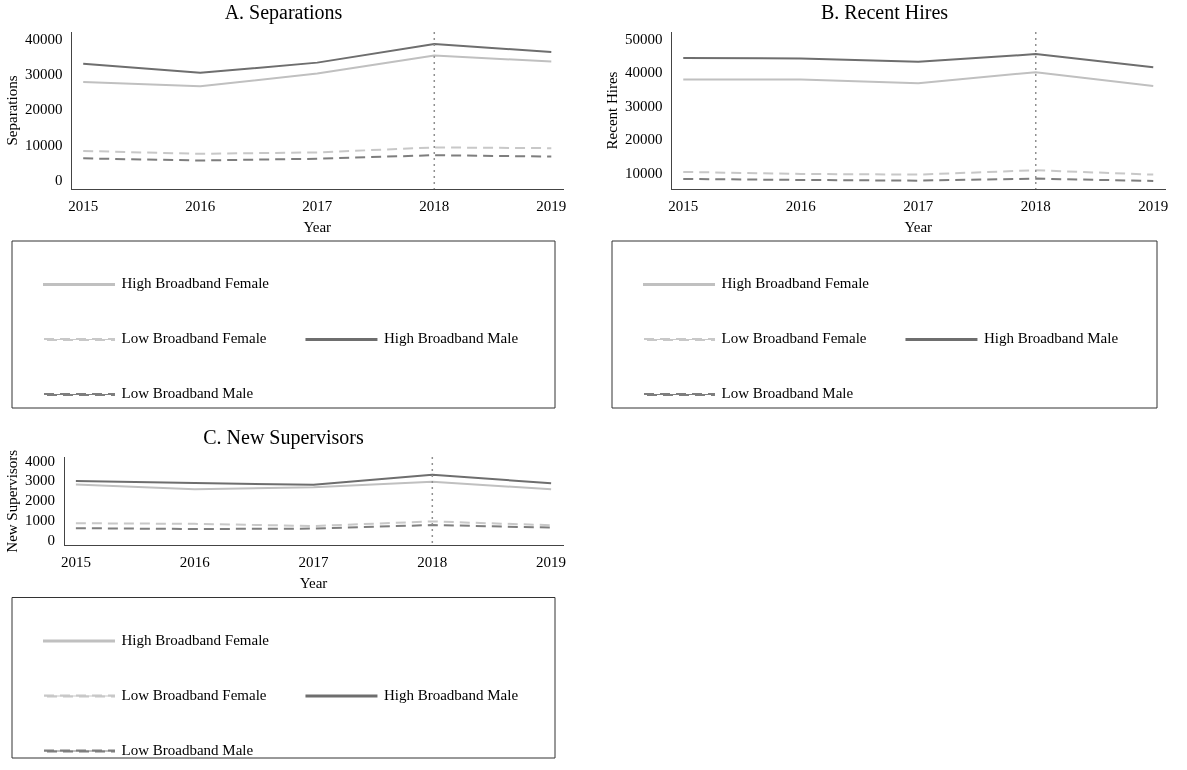 The image size is (1187, 770). What do you see at coordinates (283, 438) in the screenshot?
I see `chart-title: C. New Supervisors` at bounding box center [283, 438].